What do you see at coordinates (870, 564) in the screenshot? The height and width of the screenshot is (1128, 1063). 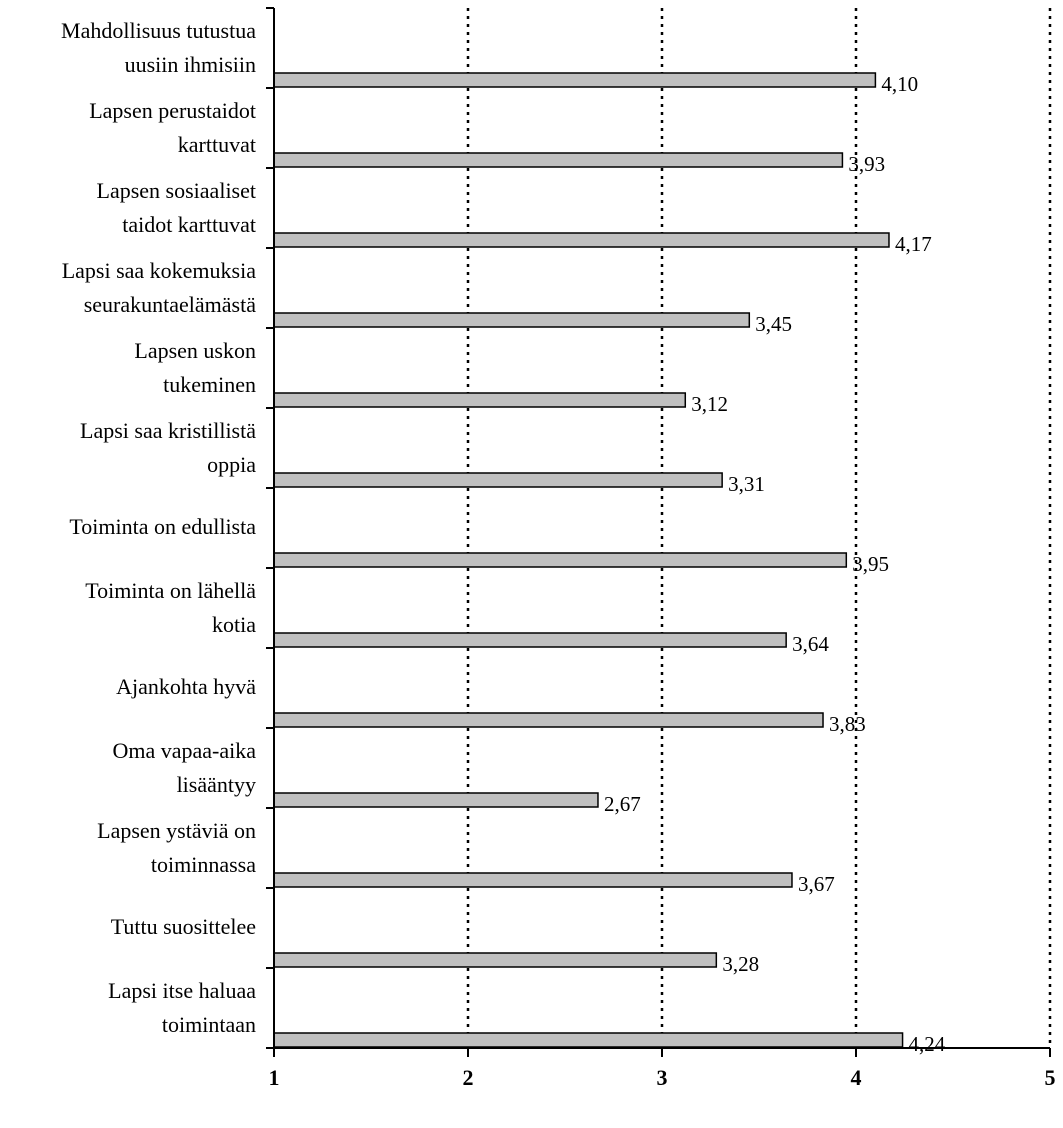 I see `value-label: 3,95` at bounding box center [870, 564].